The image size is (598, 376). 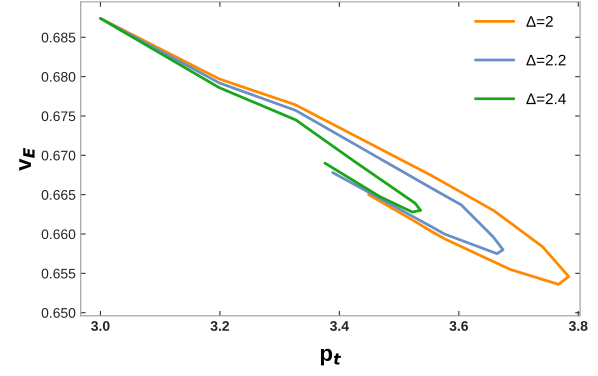 I want to click on y-tick-label: 0.665, so click(x=59, y=195).